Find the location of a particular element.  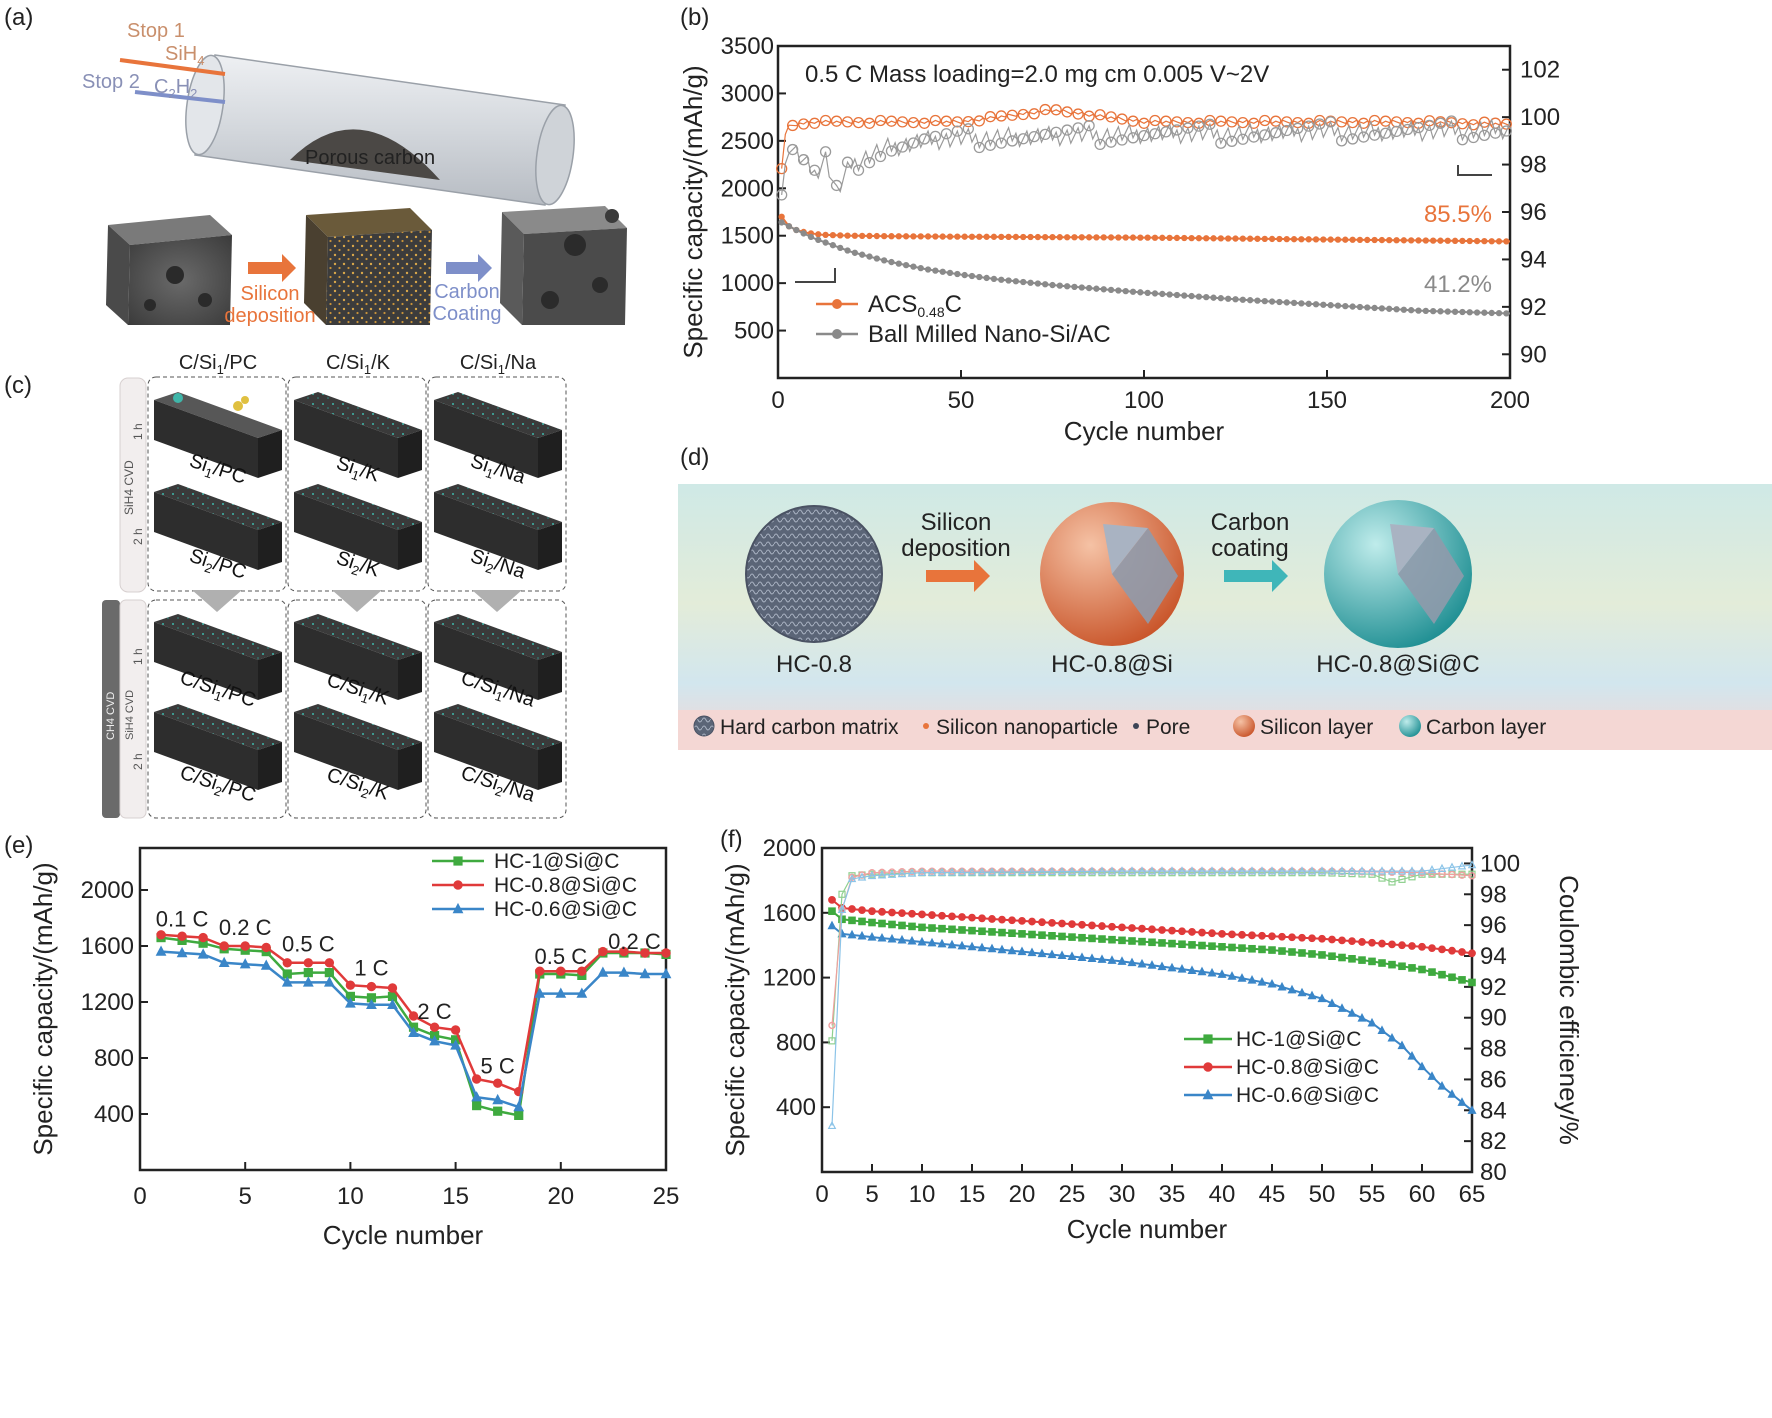

time-1h-top: 1 h is located at coordinates (138, 431).